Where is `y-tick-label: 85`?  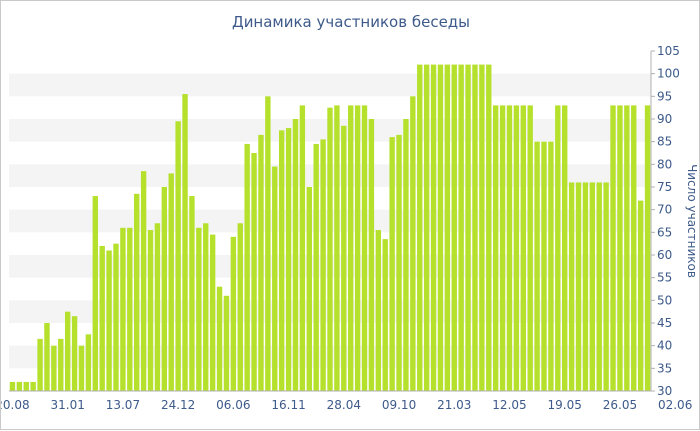
y-tick-label: 85 is located at coordinates (664, 142).